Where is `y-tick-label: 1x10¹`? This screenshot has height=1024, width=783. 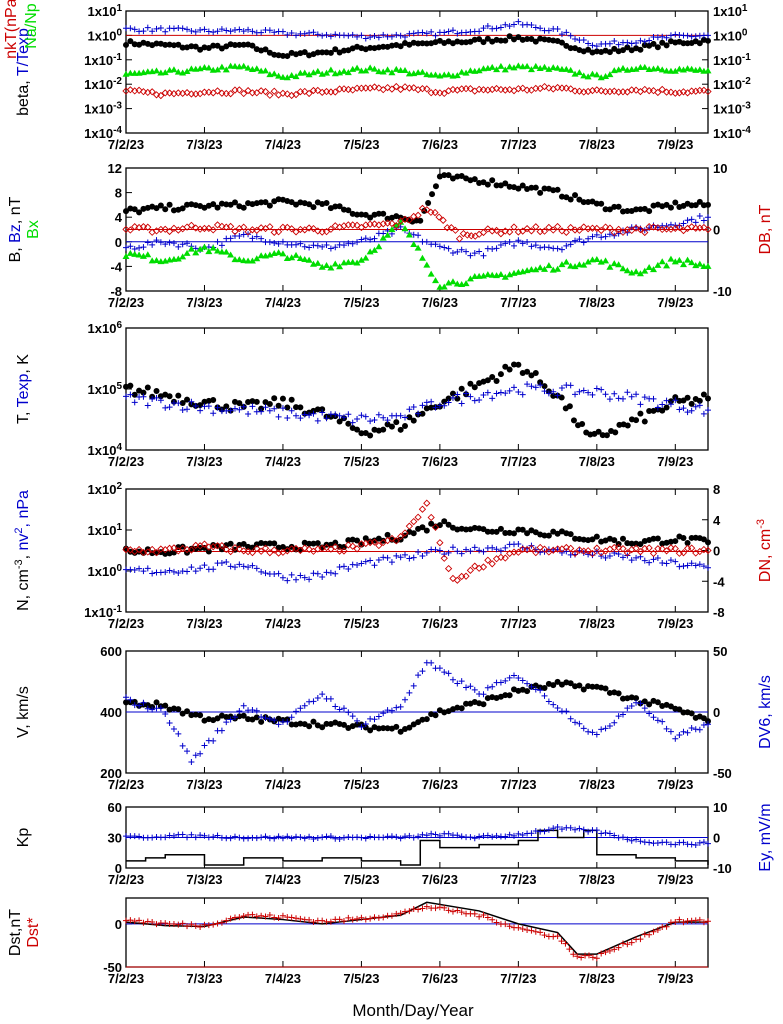 y-tick-label: 1x10¹ is located at coordinates (105, 530).